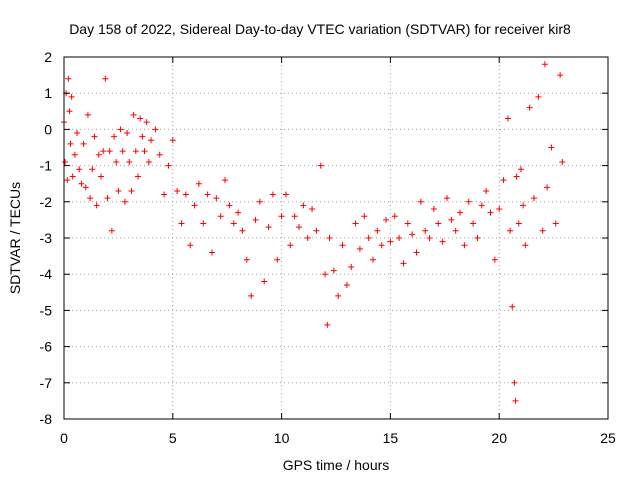 This screenshot has width=640, height=480. Describe the element at coordinates (173, 438) in the screenshot. I see `x-tick-label: 5` at that location.